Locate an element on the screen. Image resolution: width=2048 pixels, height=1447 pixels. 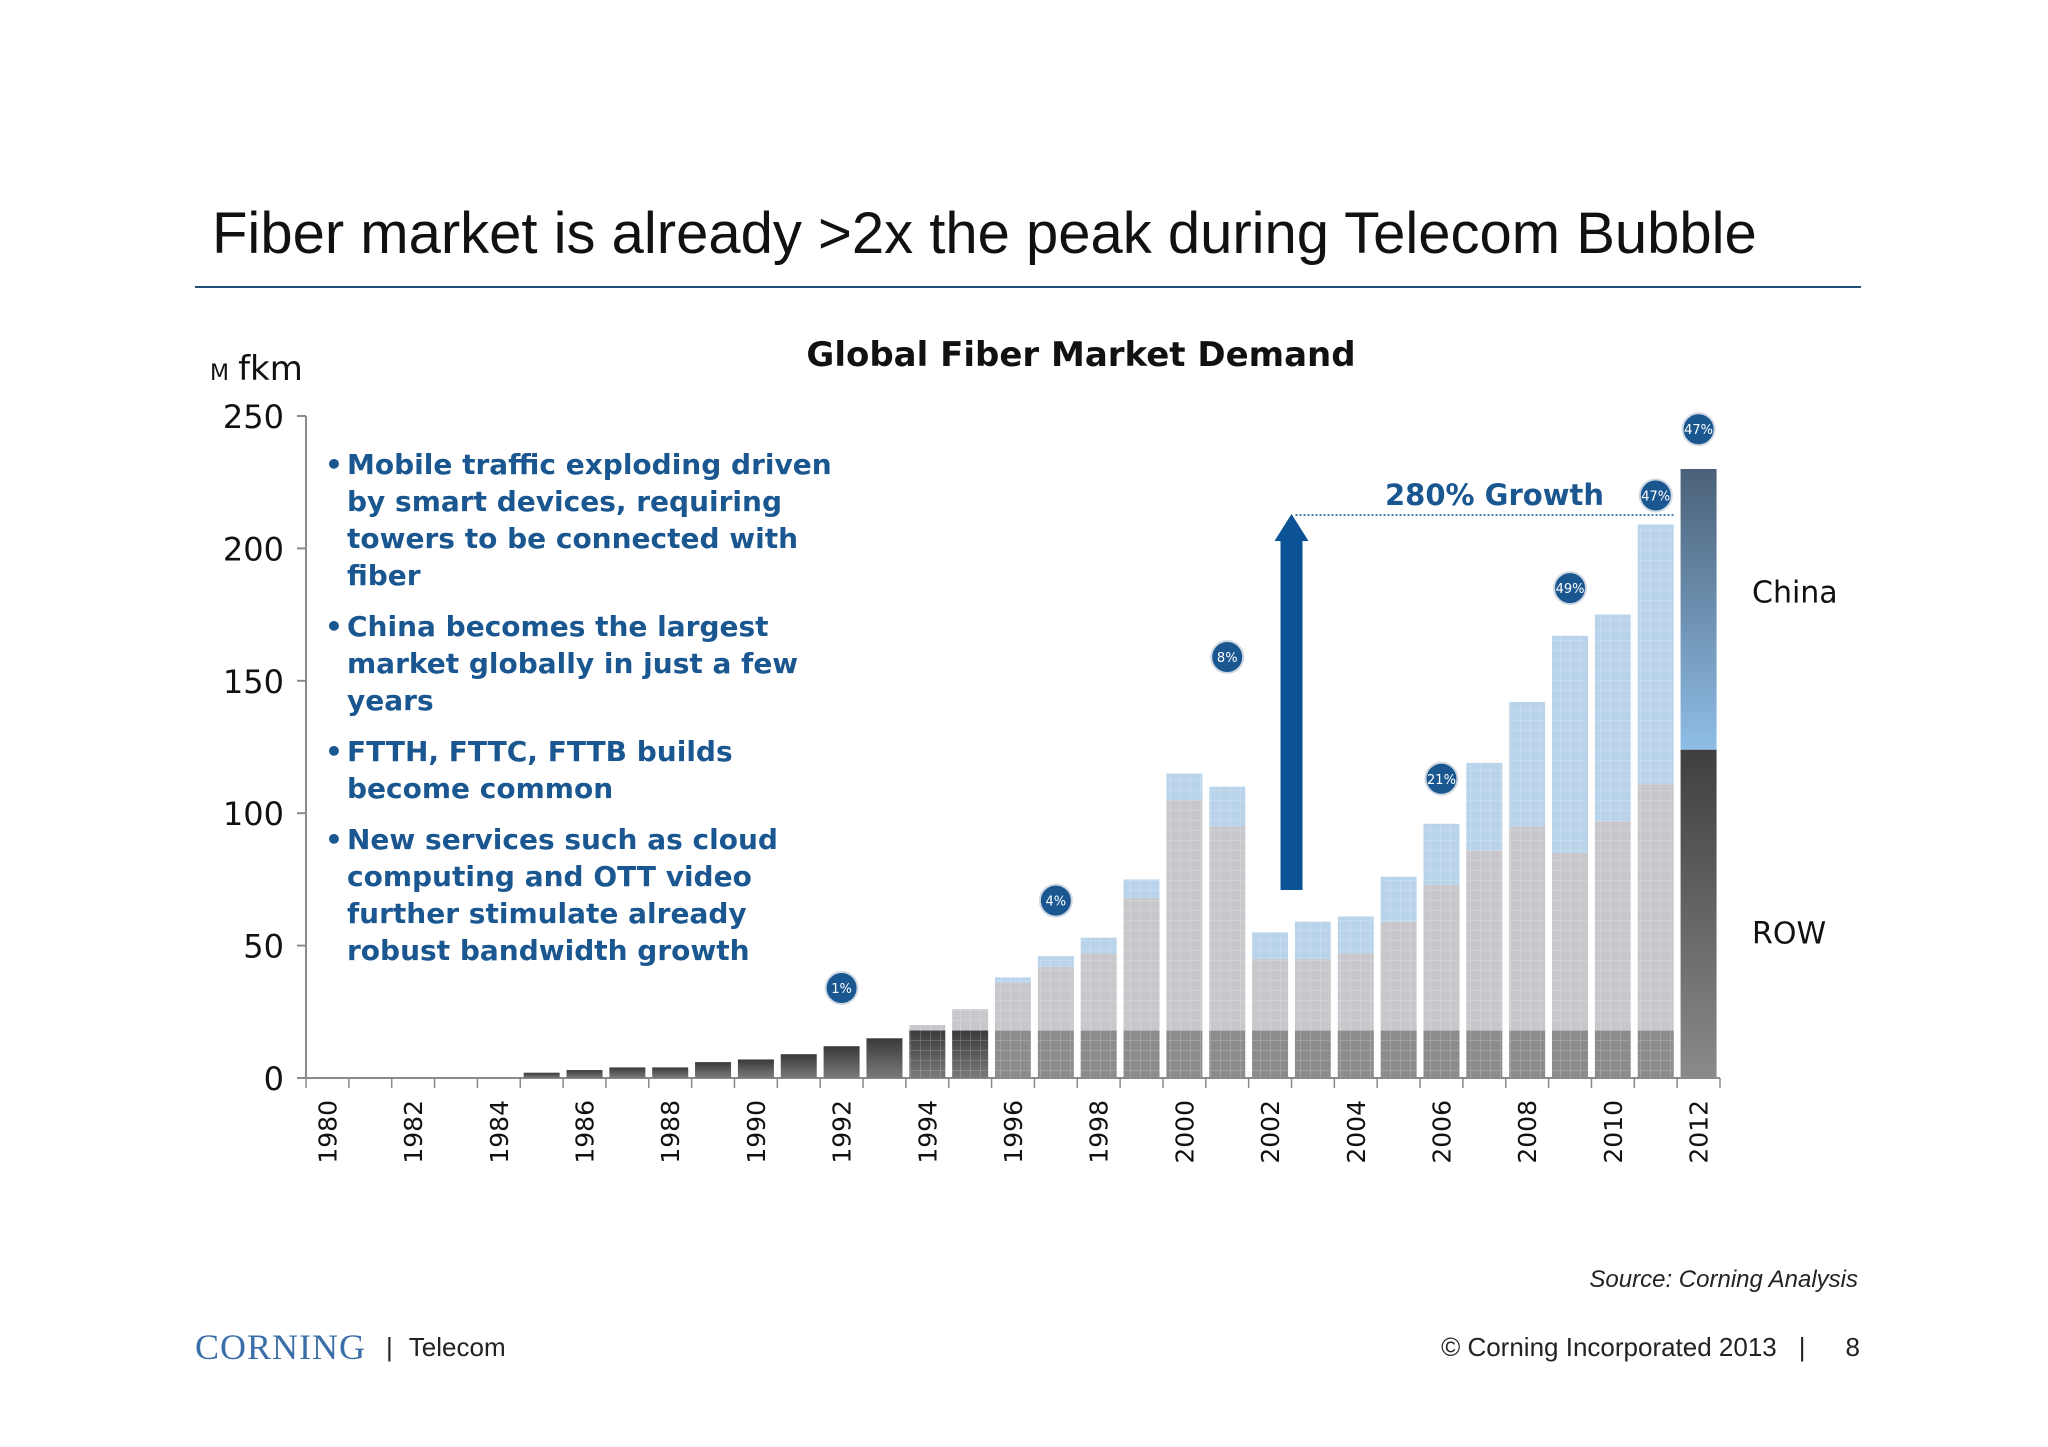
bar-2012-row is located at coordinates (1698, 913).